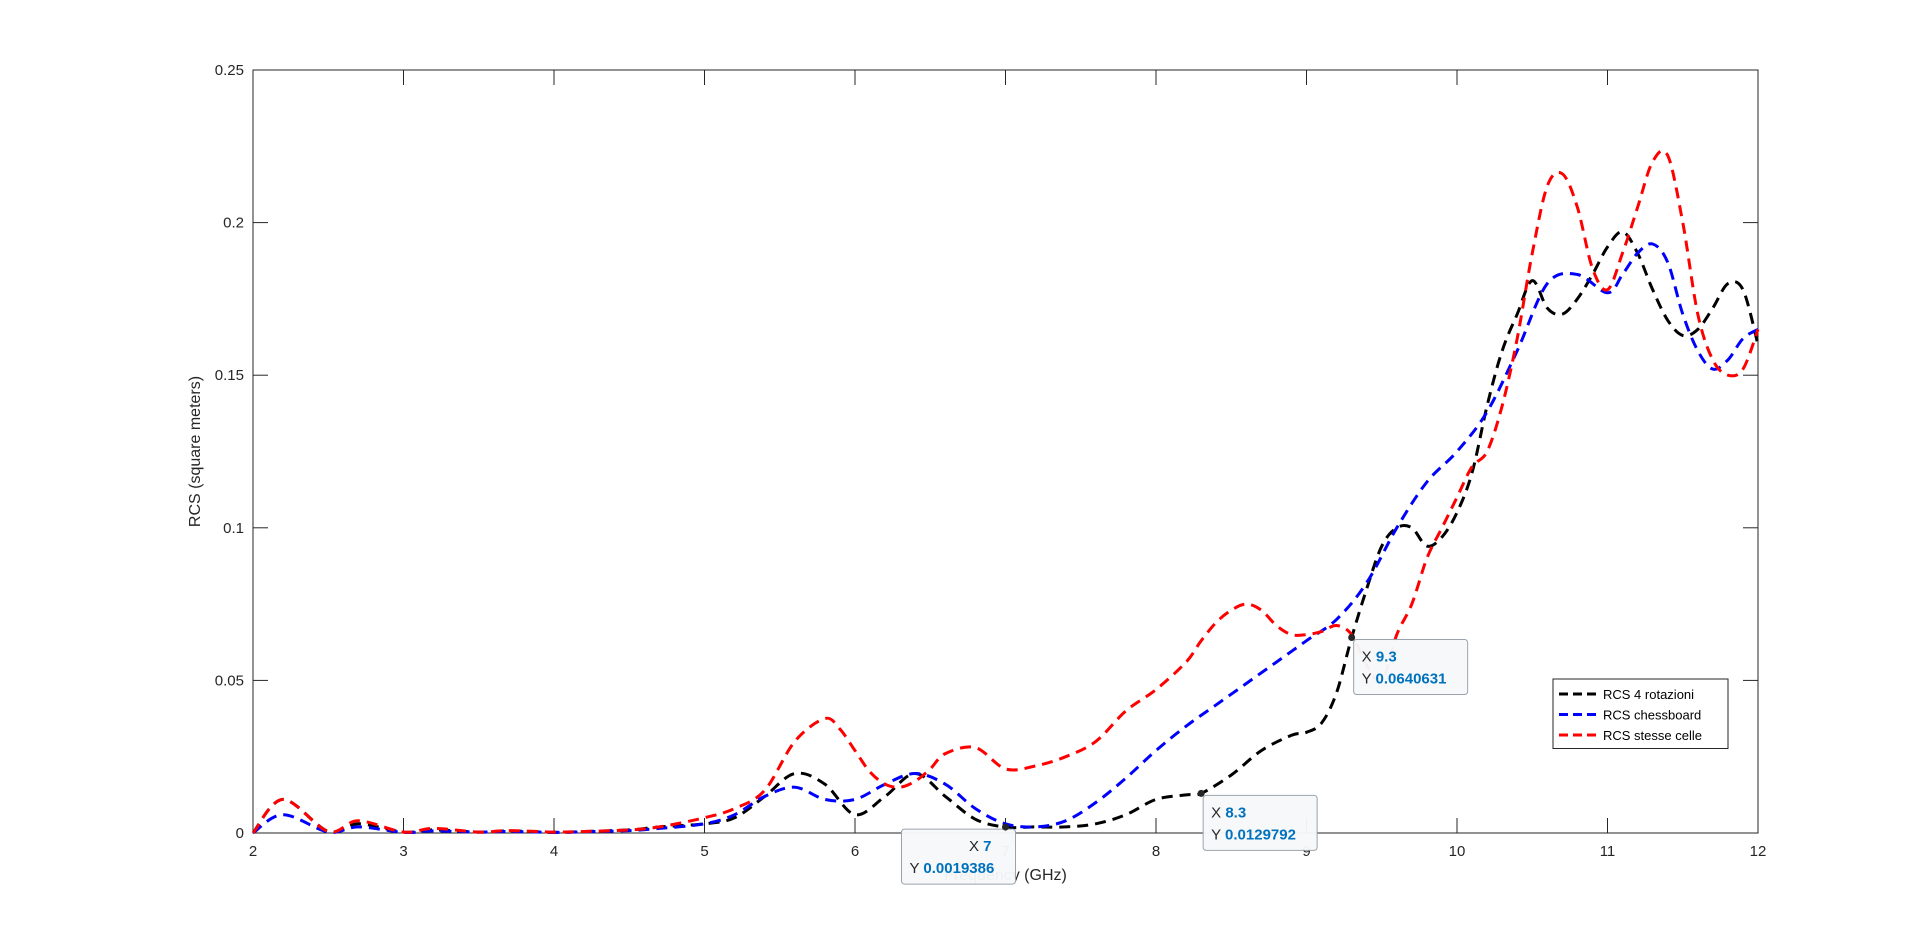 Image resolution: width=1920 pixels, height=926 pixels. Describe the element at coordinates (229, 452) in the screenshot. I see `y-tick-labels: 0 0.05 0.1 0.15 0.2 0.25` at that location.